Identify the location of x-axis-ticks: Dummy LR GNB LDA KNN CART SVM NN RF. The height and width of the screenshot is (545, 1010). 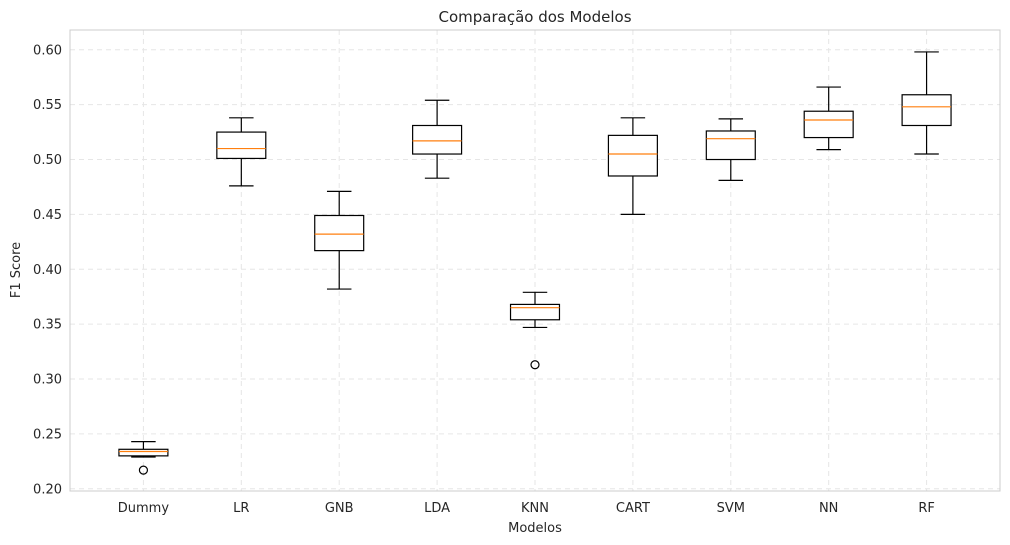
(526, 508).